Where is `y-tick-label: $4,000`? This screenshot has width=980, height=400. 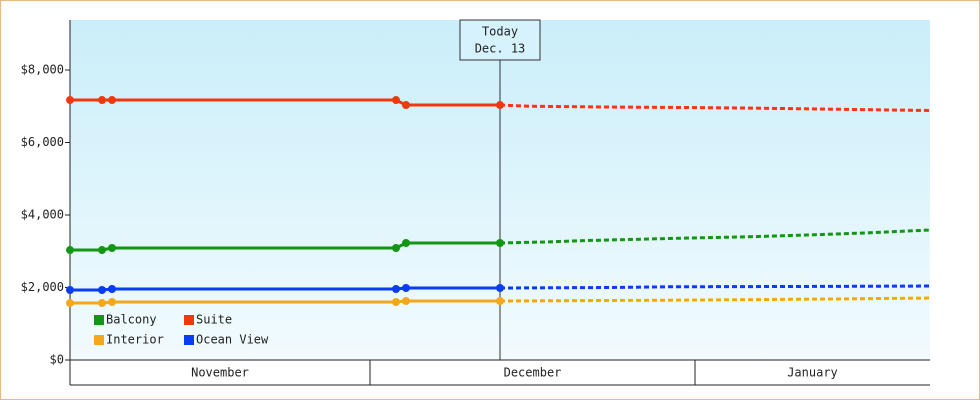
y-tick-label: $4,000 is located at coordinates (42, 215).